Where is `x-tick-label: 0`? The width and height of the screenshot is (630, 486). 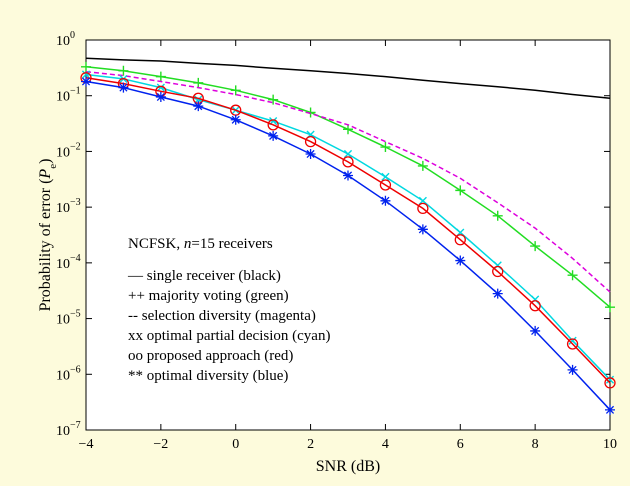 x-tick-label: 0 is located at coordinates (235, 444).